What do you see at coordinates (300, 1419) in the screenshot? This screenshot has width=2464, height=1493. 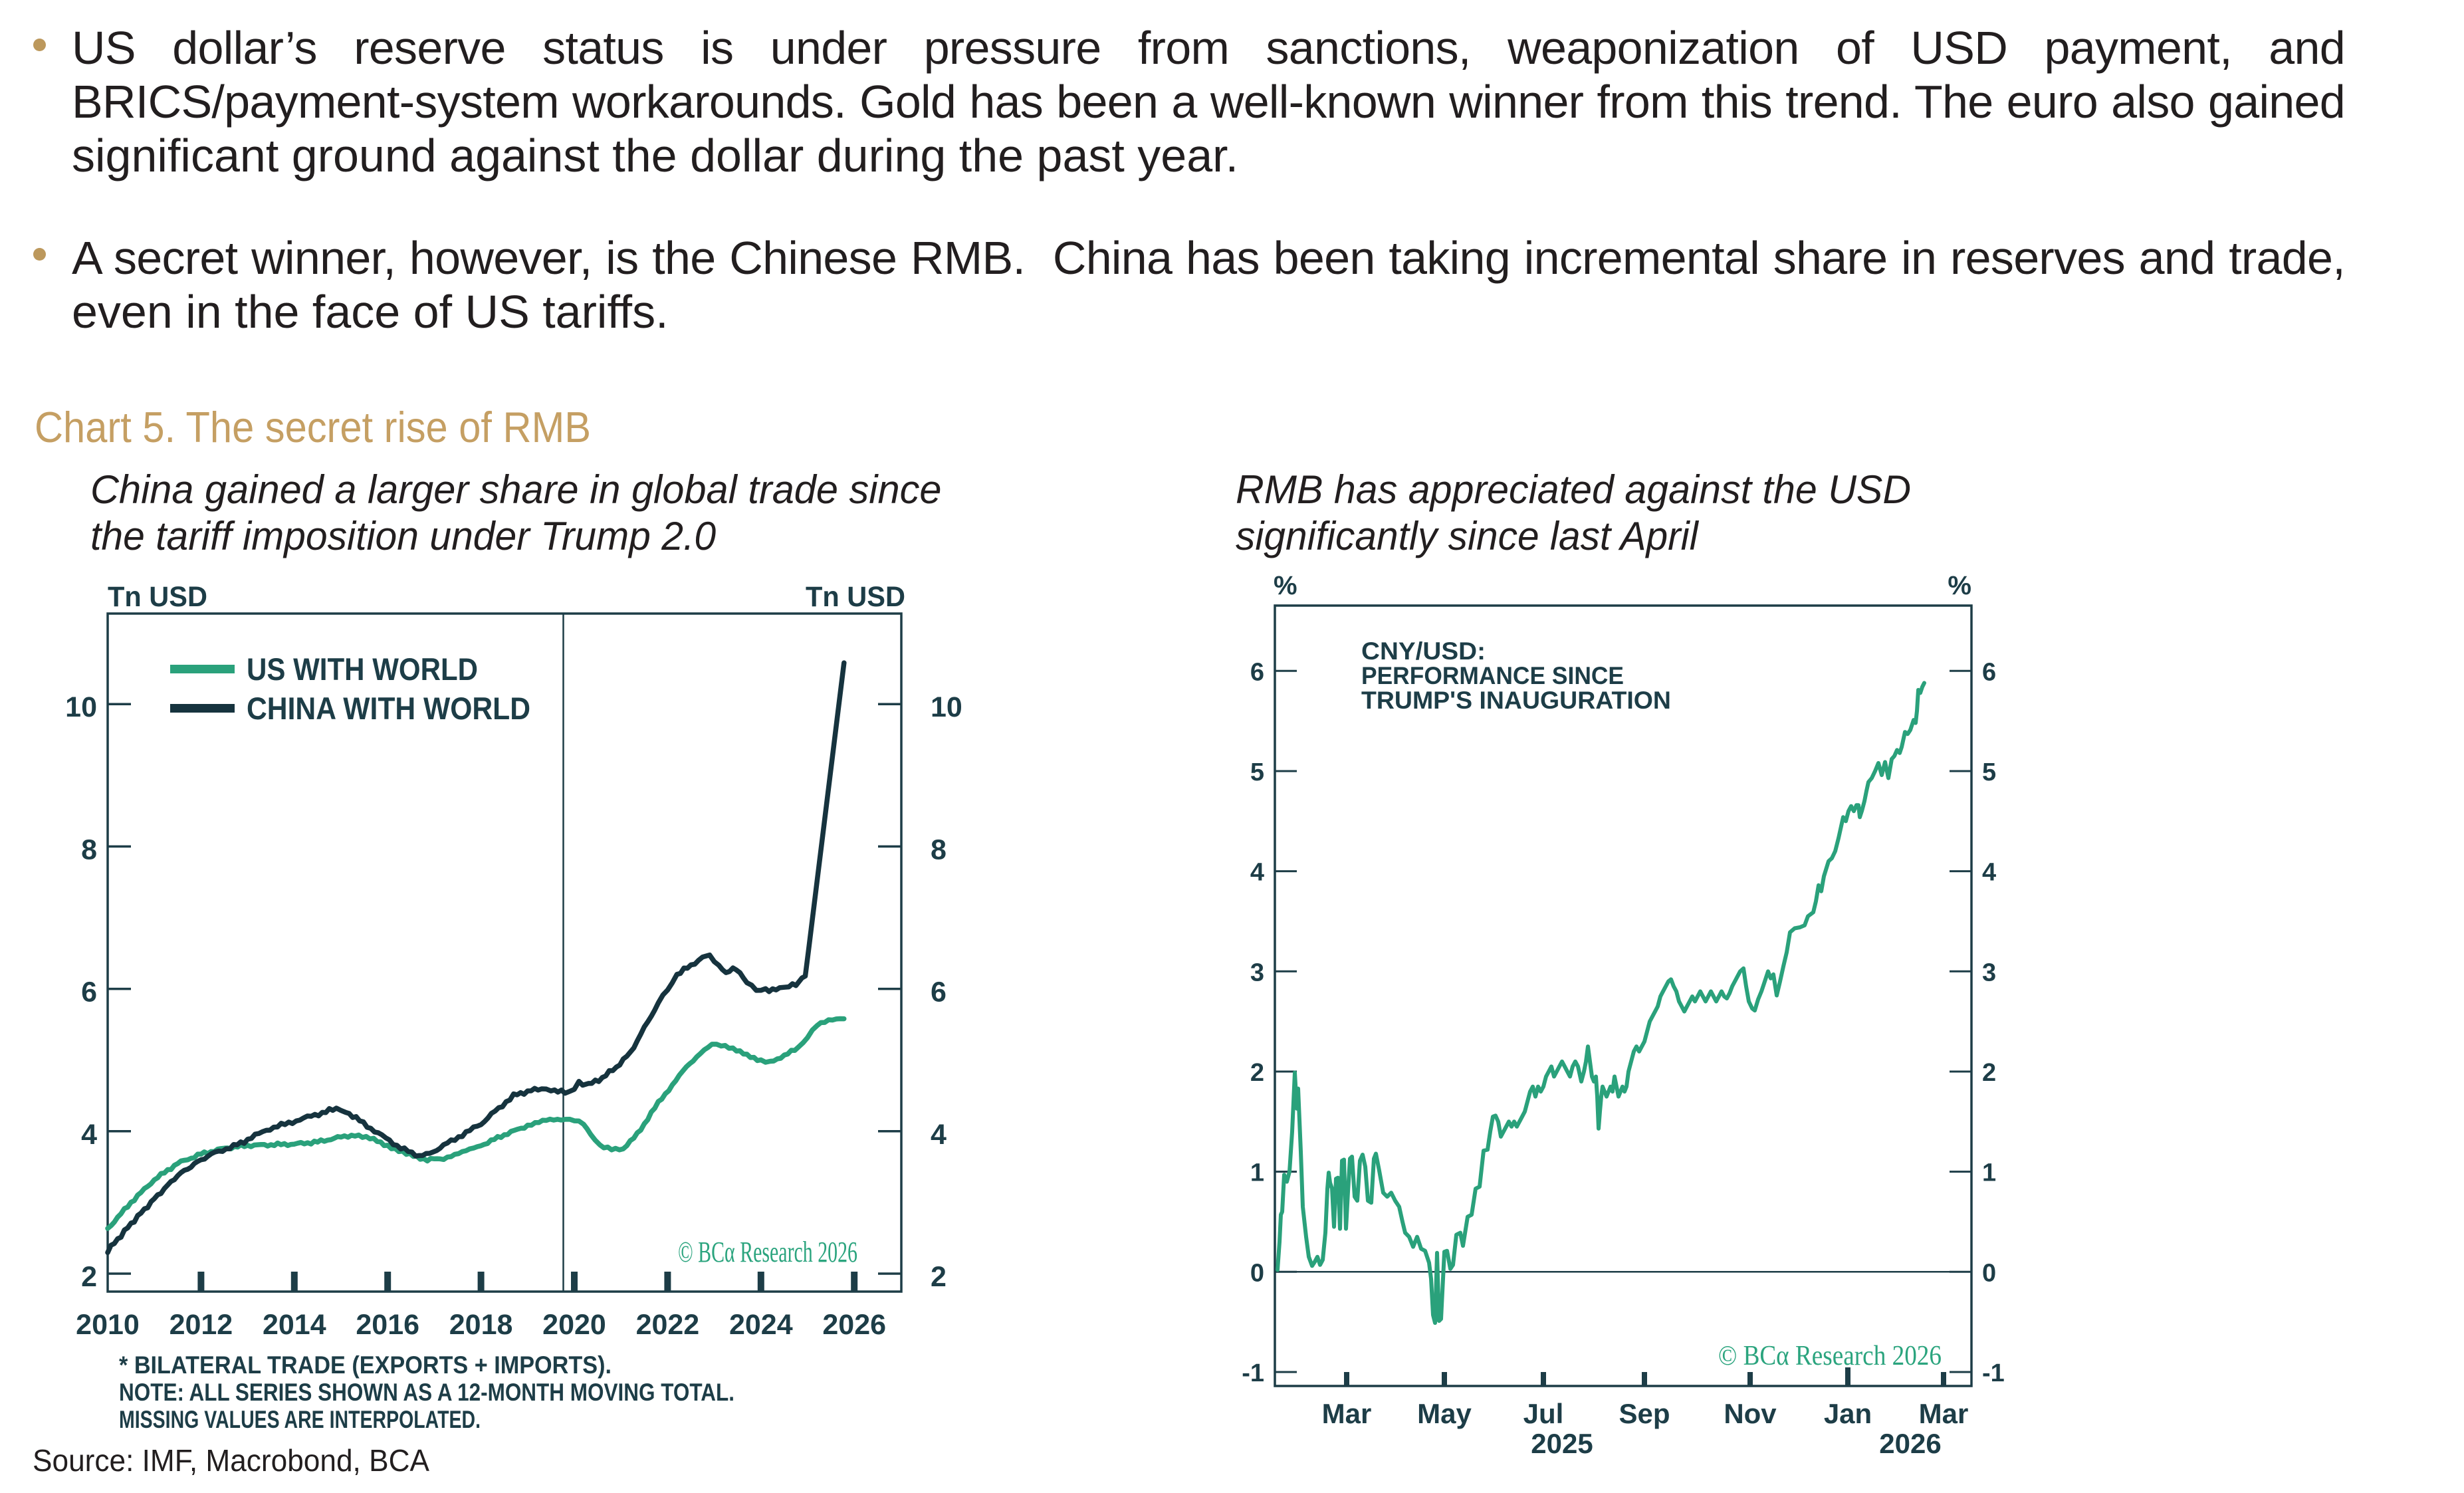 I see `svg-text:MISSING VALUES ARE INTERPOLATE: MISSING VALUES ARE INTERPOLATED.` at bounding box center [300, 1419].